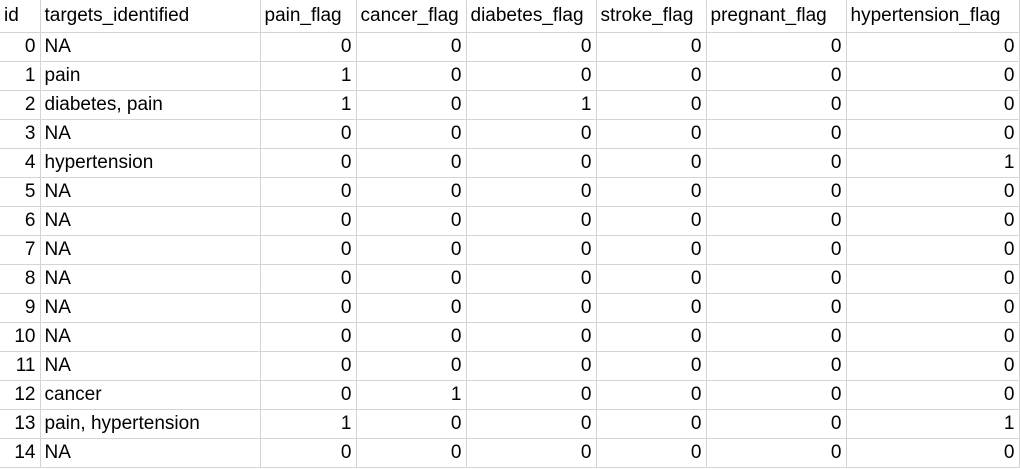 This screenshot has height=469, width=1020. What do you see at coordinates (150, 163) in the screenshot?
I see `cell-targets-identified: hypertension` at bounding box center [150, 163].